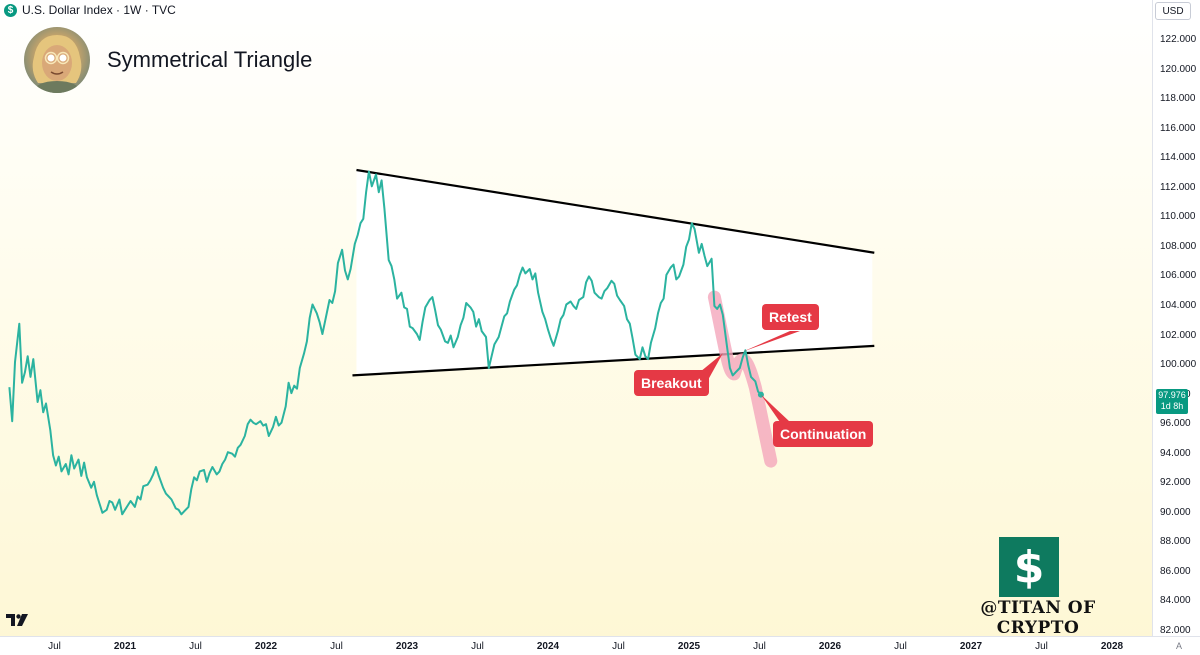 The height and width of the screenshot is (655, 1200). I want to click on price-tick-label: 108.000, so click(1178, 246).